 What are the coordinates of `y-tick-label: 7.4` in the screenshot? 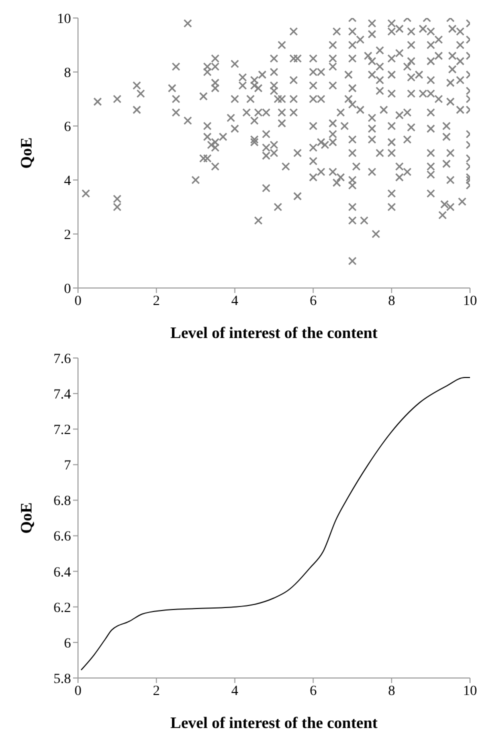 It's located at (62, 395).